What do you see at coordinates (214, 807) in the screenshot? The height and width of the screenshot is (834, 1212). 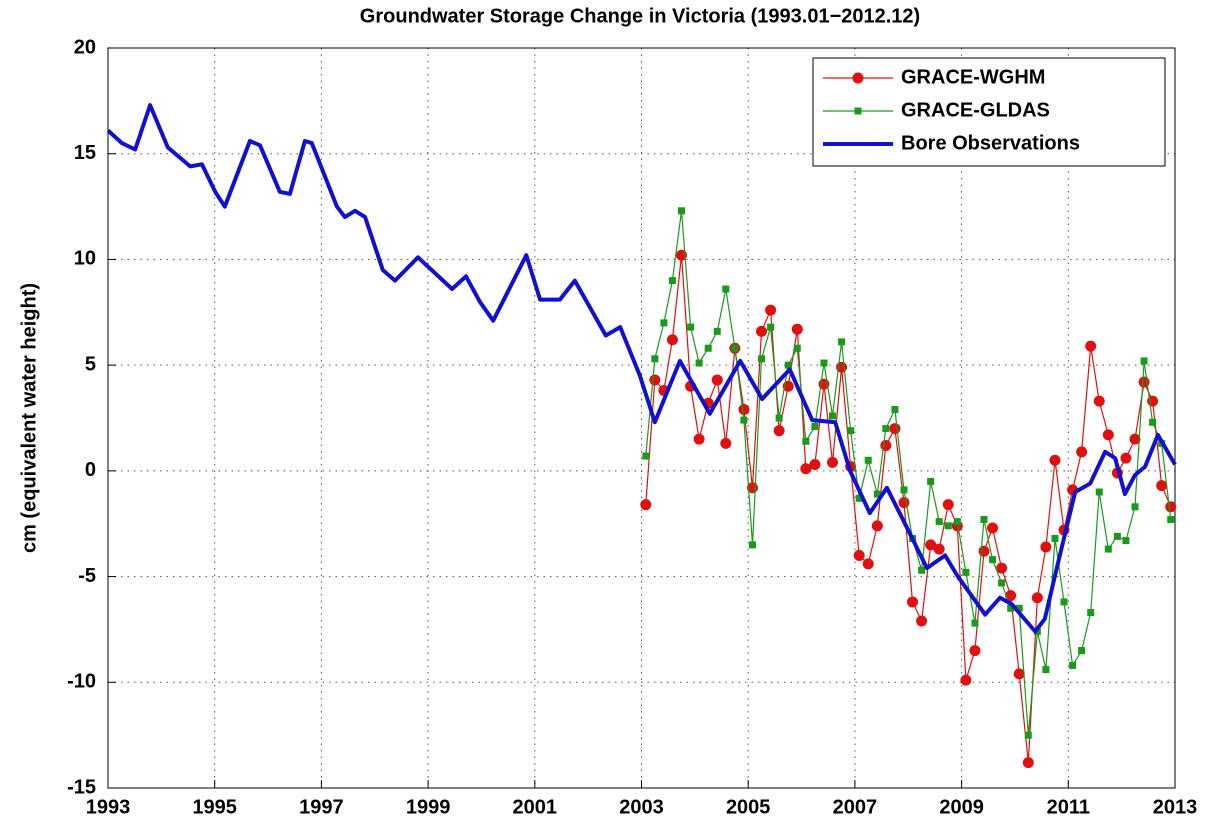 I see `x-tick-label: 1995` at bounding box center [214, 807].